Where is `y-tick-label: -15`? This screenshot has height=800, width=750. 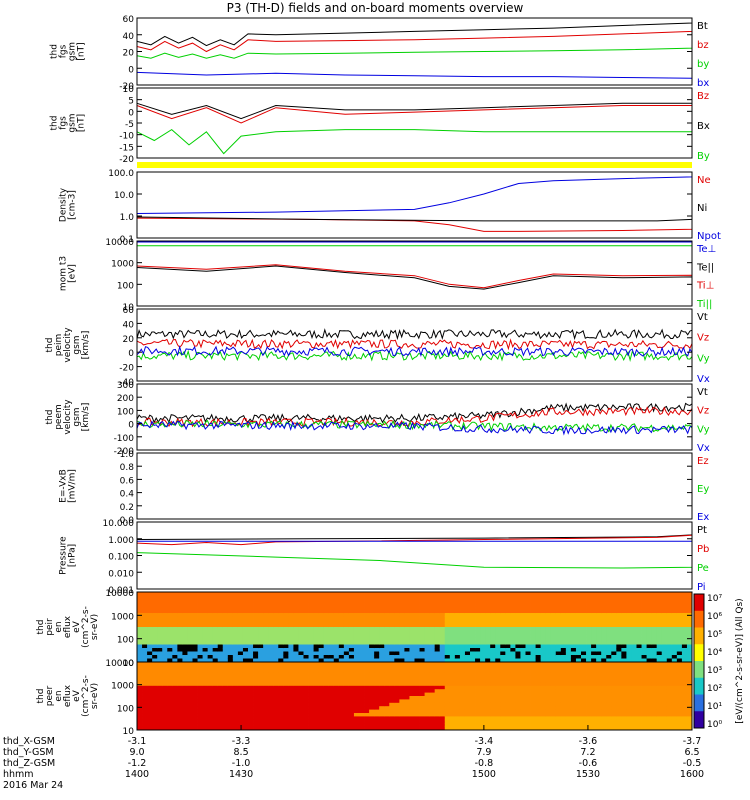
y-tick-label: -15 is located at coordinates (126, 148).